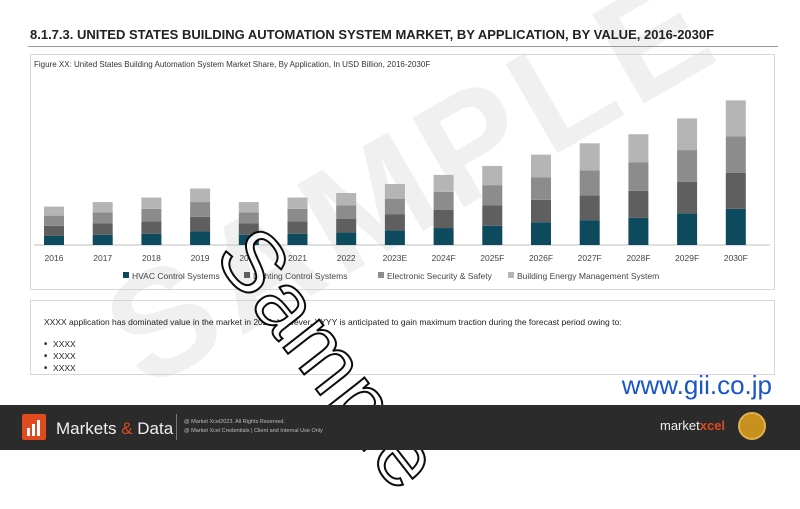 Image resolution: width=800 pixels, height=509 pixels. Describe the element at coordinates (582, 34) in the screenshot. I see `title-rest: , BY APPLICATION, BY VALUE, 2016-2030F` at that location.